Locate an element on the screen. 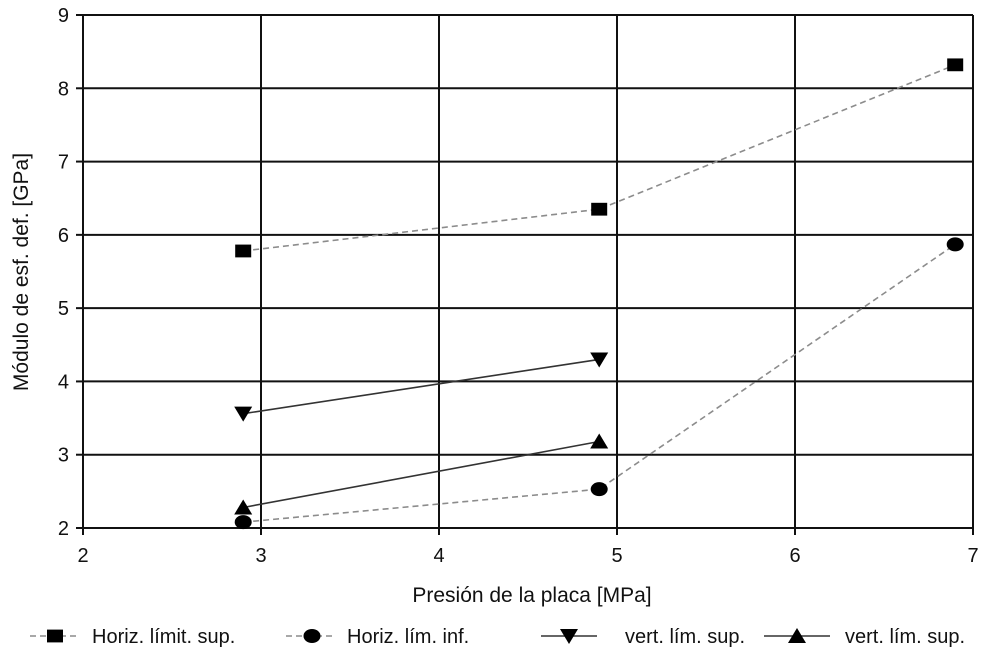 This screenshot has width=1006, height=657. y-tick-label: 5 is located at coordinates (63, 309).